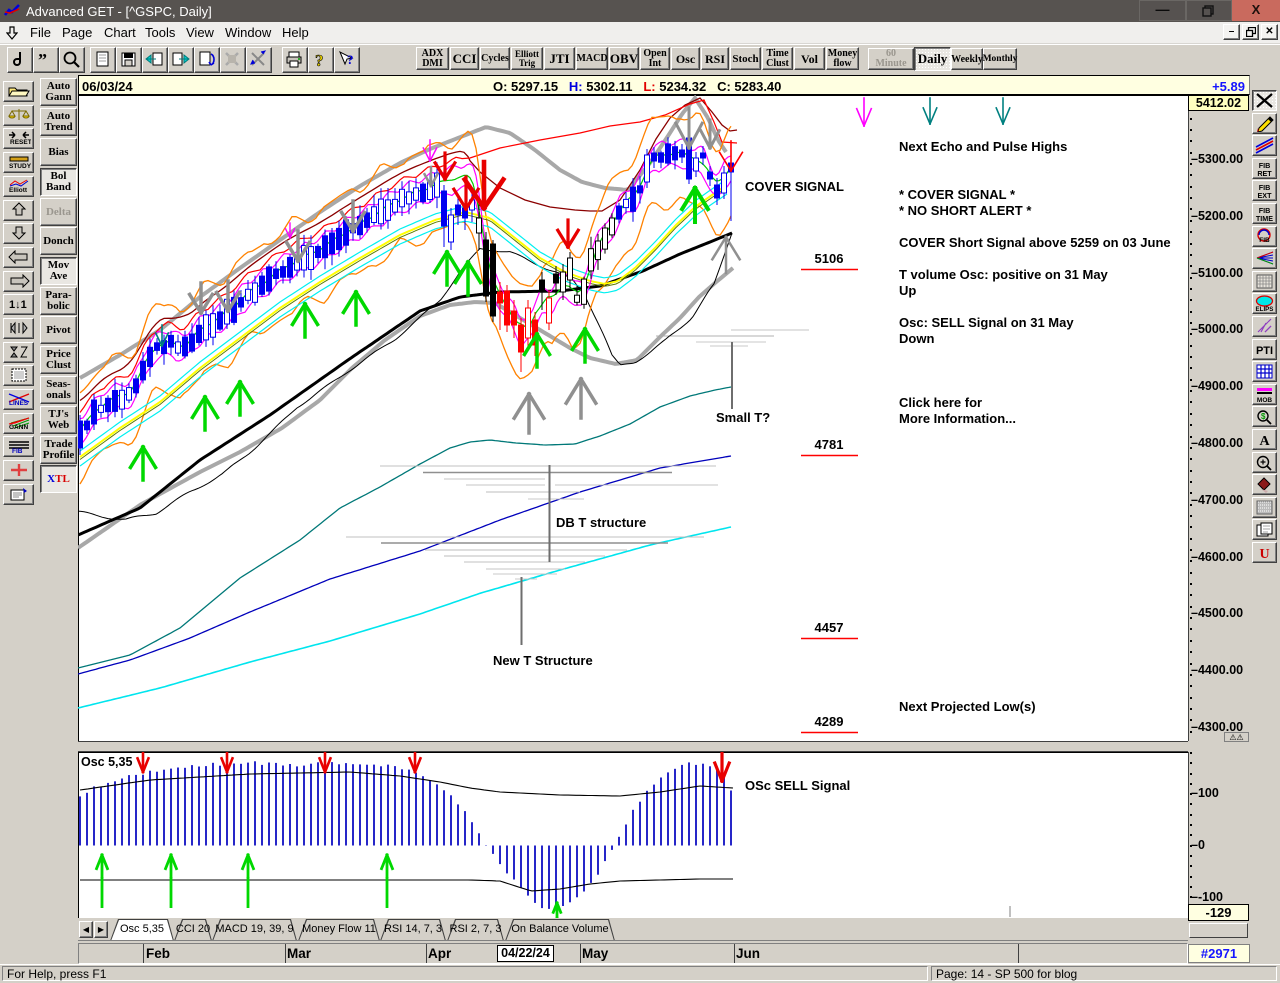 The width and height of the screenshot is (1280, 983). I want to click on svg-text: Down, so click(916, 338).